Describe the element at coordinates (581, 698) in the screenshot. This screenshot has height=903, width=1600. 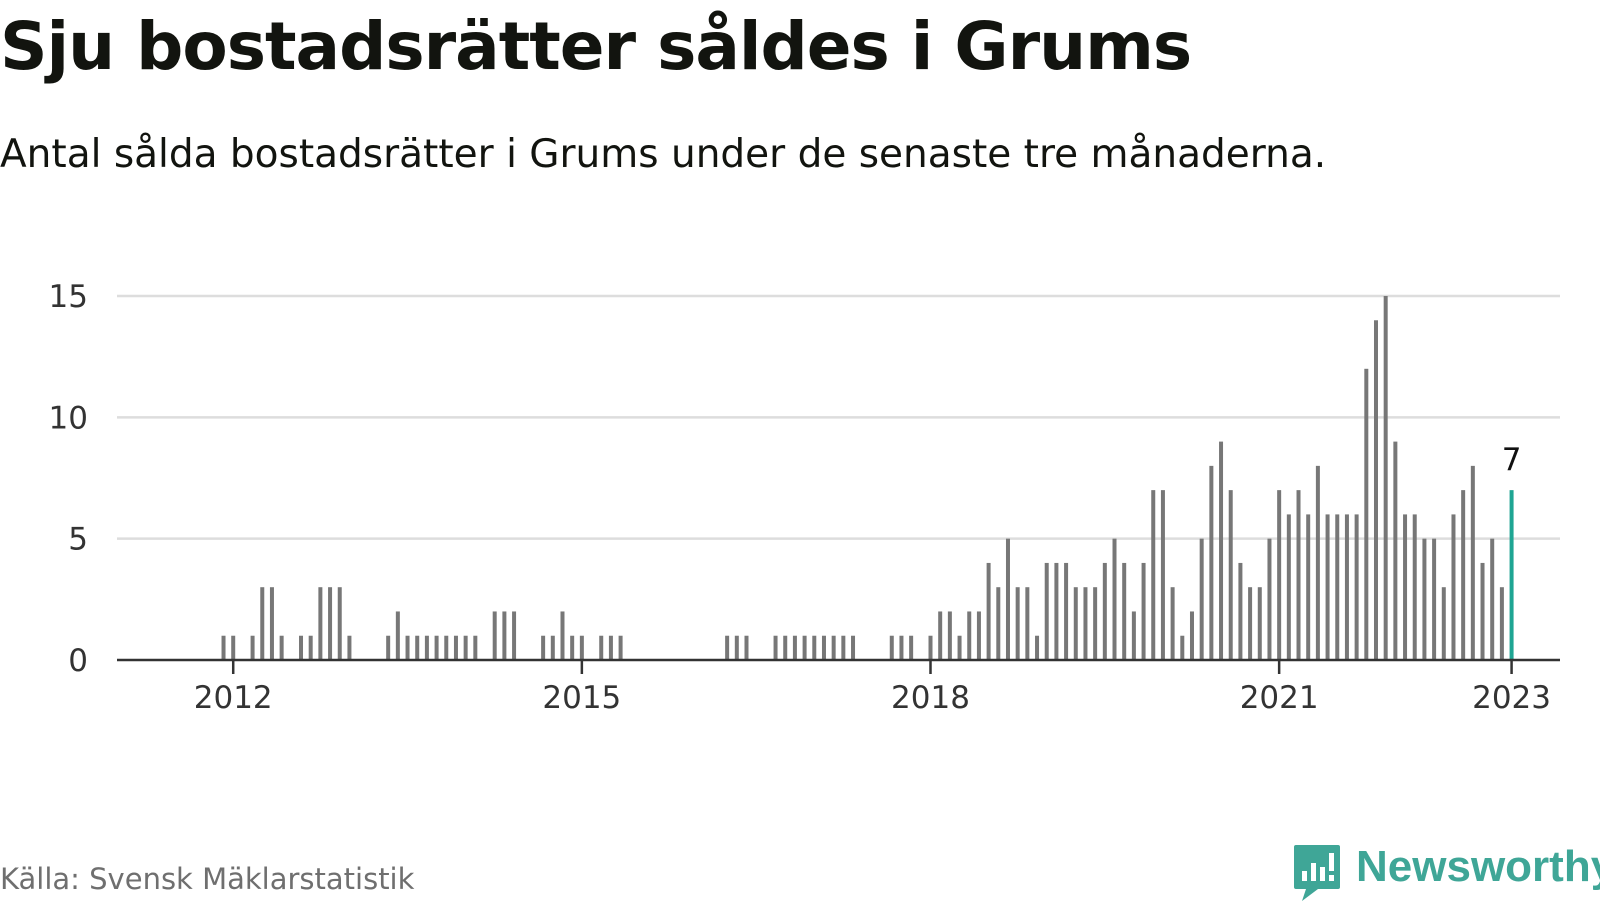
I see `x-tick-label: 2015` at that location.